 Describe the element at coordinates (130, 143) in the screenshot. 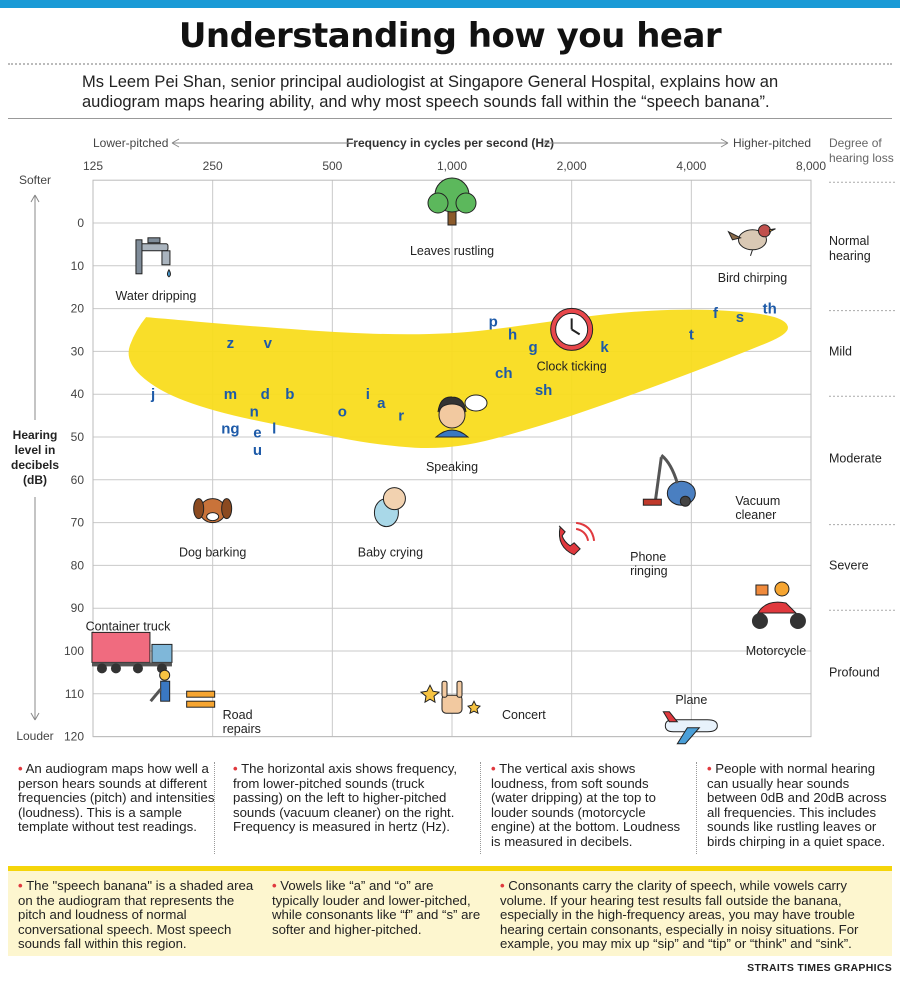

I see `x-axis-low-label: Lower-pitched` at that location.